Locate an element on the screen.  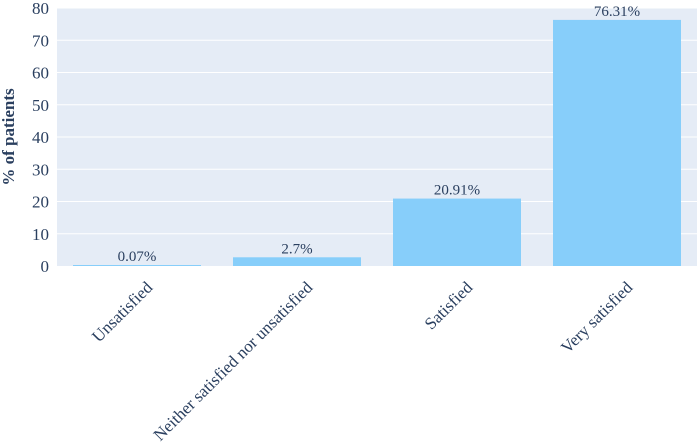
y-axis-ticks: 0 10 20 30 40 50 60 70 80 is located at coordinates (40, 138).